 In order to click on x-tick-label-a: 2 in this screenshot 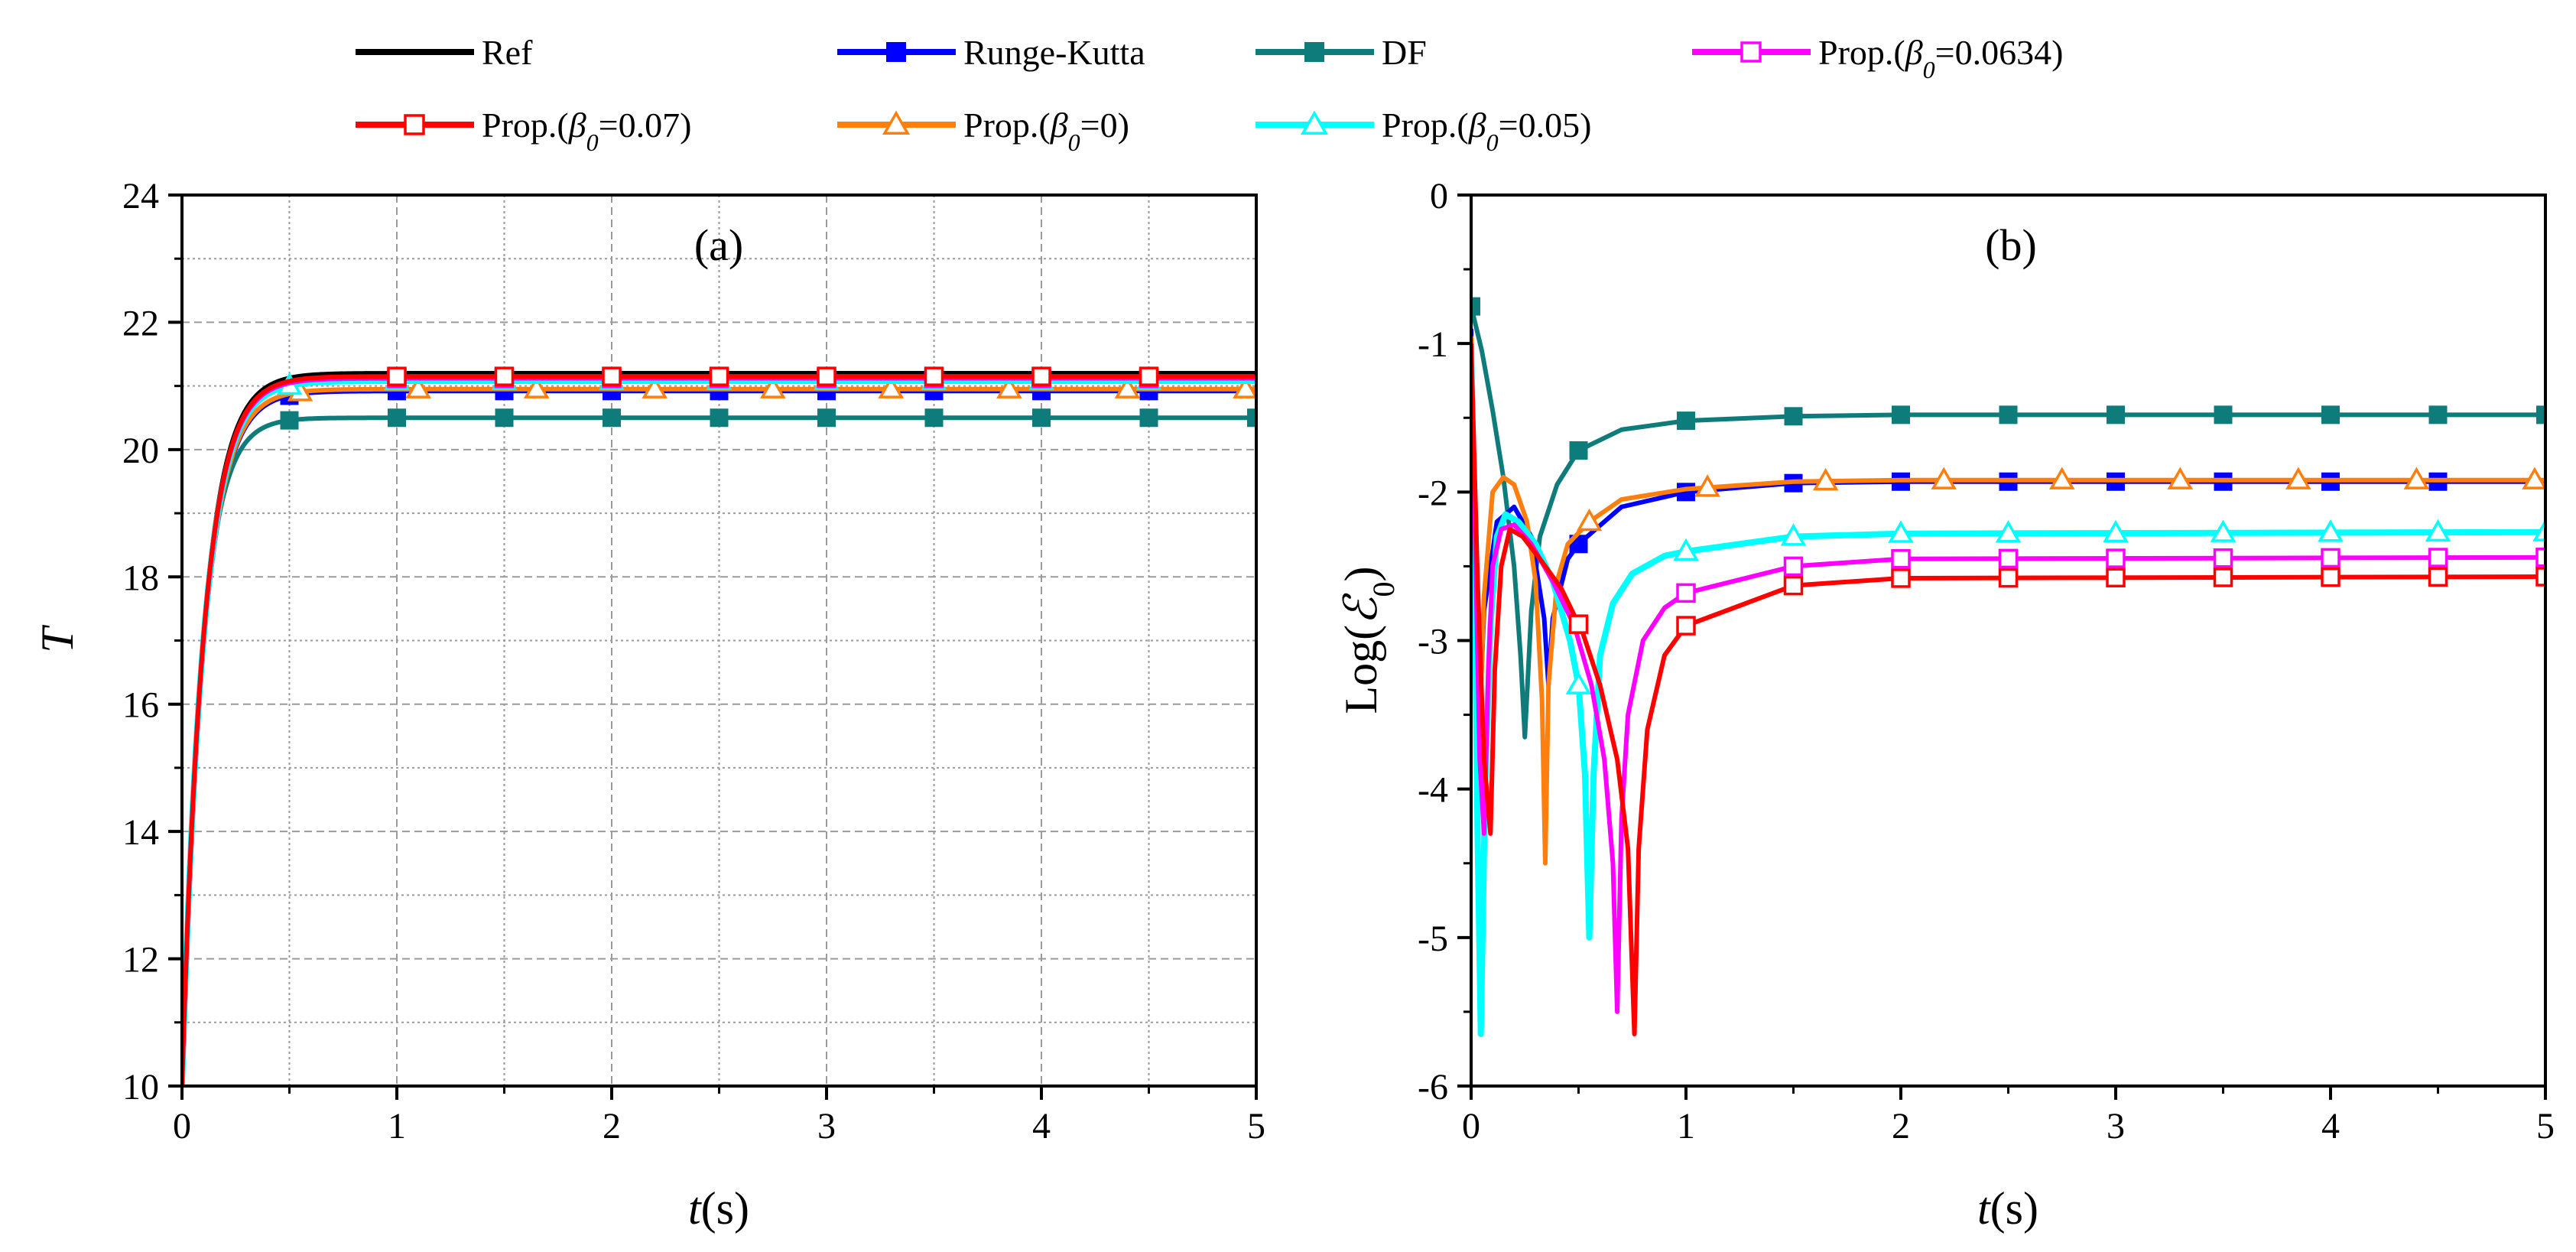, I will do `click(612, 1126)`.